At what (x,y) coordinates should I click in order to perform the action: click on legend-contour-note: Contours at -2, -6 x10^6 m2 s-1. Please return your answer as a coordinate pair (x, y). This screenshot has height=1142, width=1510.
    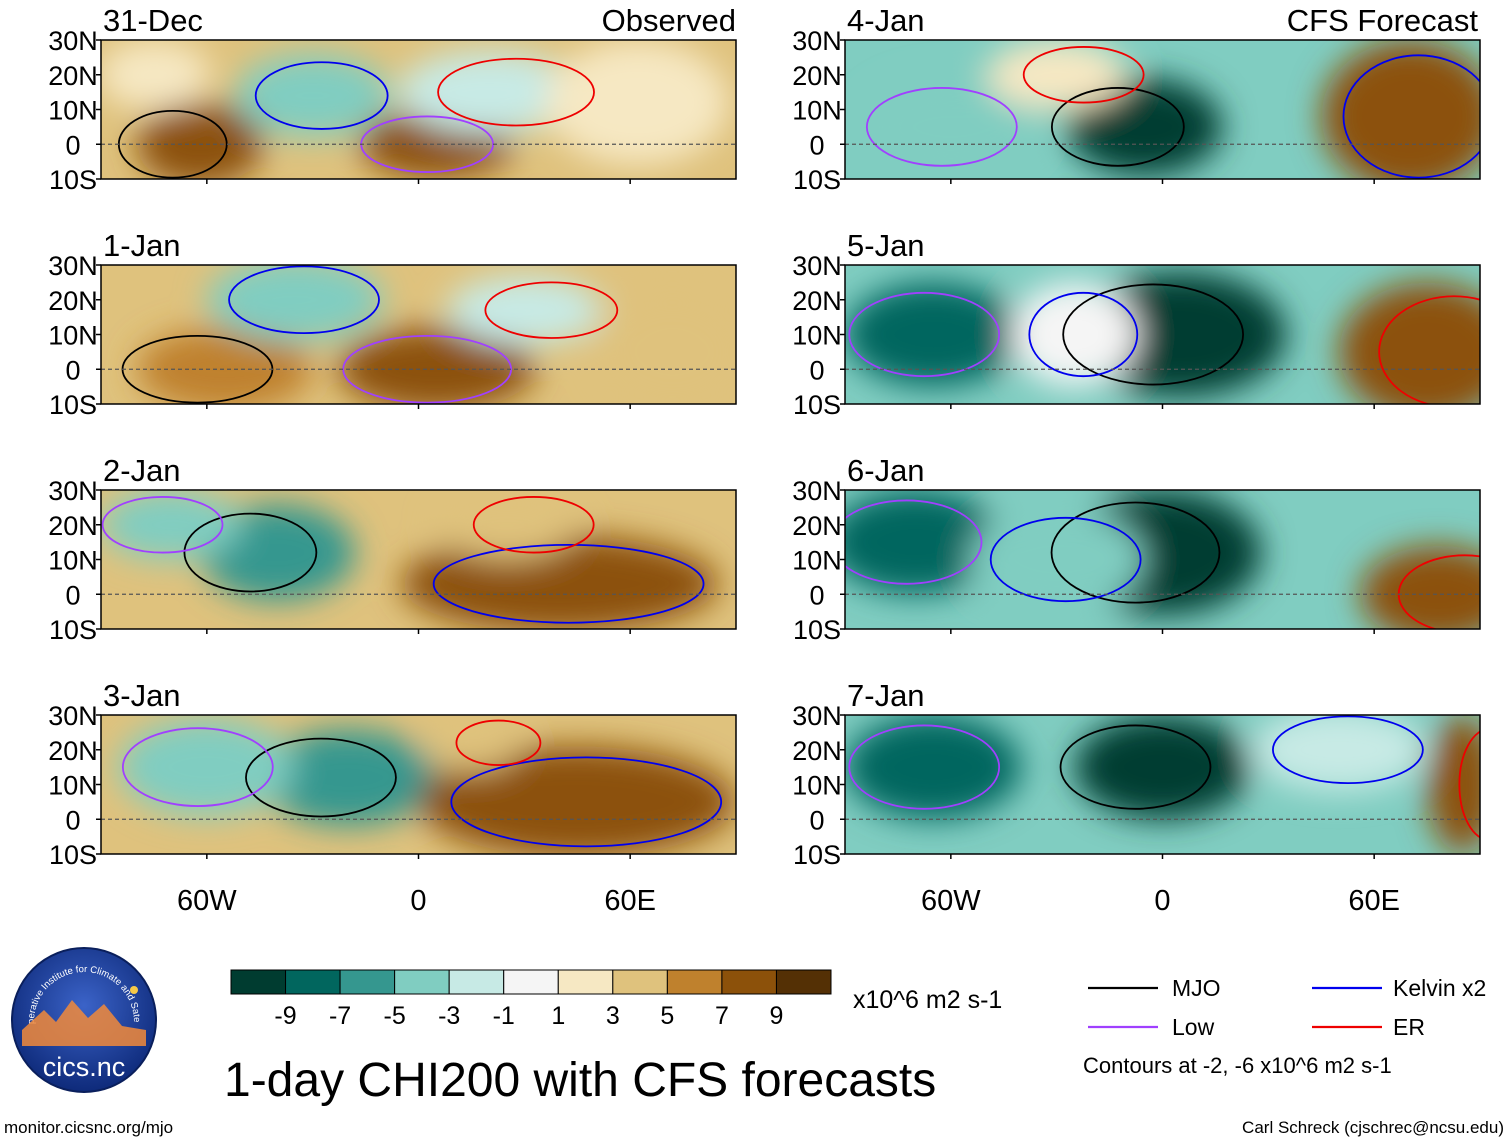
    Looking at the image, I should click on (1237, 1065).